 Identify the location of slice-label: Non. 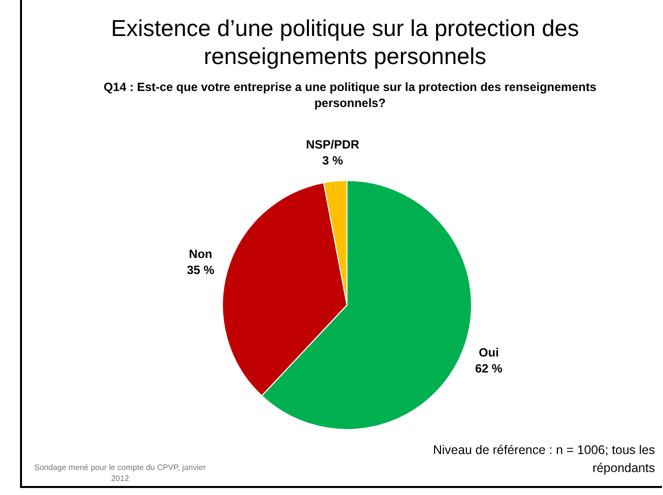
(200, 253).